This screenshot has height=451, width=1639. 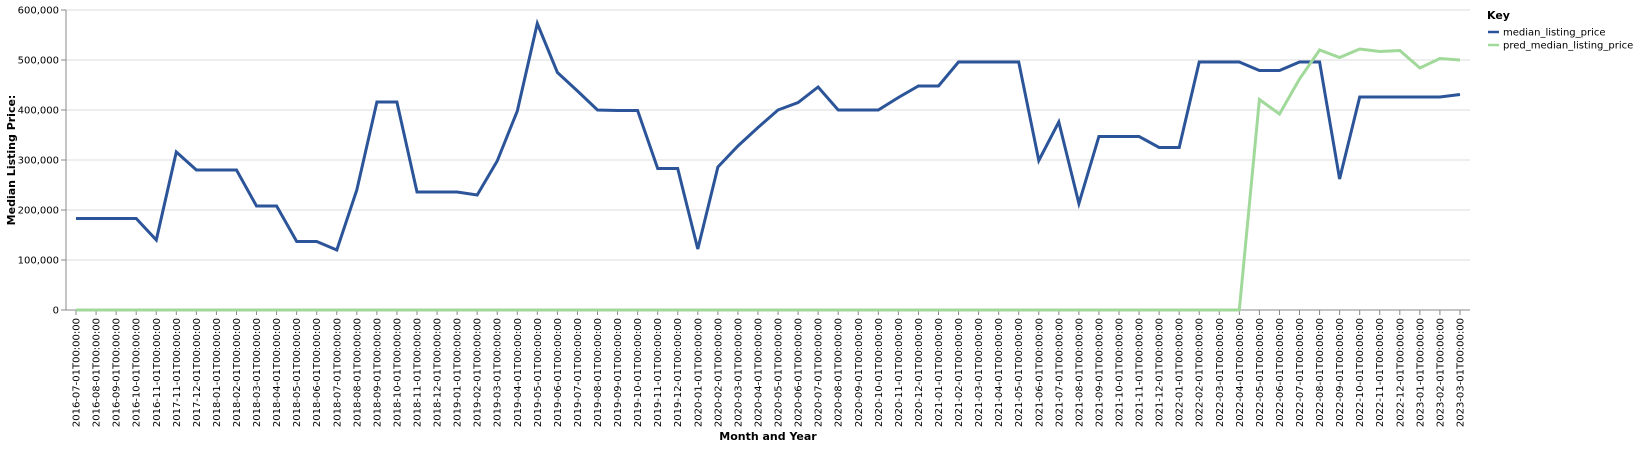 What do you see at coordinates (317, 372) in the screenshot?
I see `x-tick-label: 2018-06-01T00:00:00` at bounding box center [317, 372].